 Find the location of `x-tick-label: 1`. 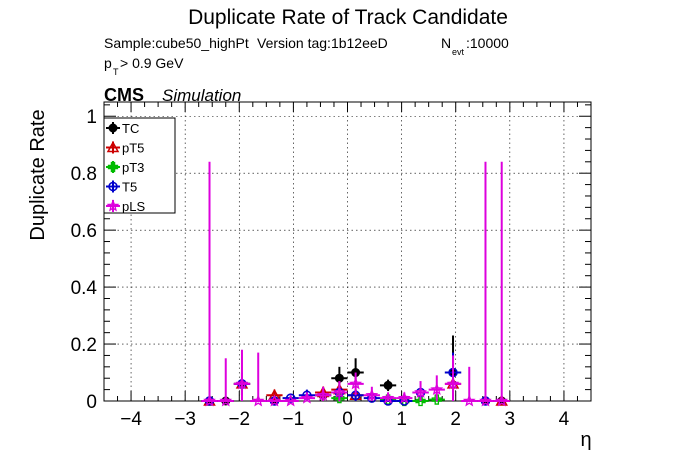

x-tick-label: 1 is located at coordinates (401, 419).